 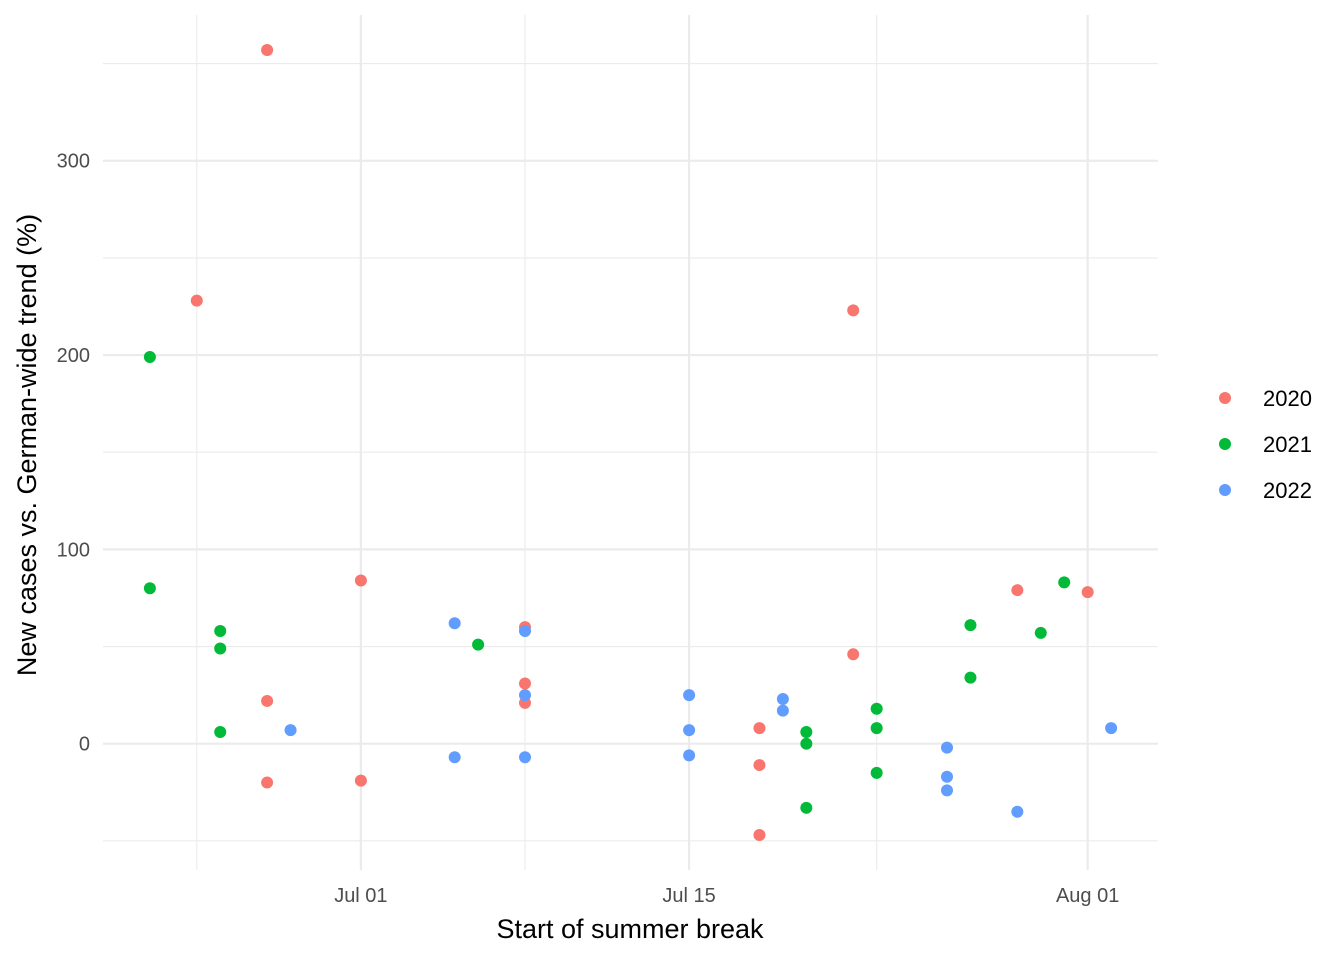 I want to click on y-tick-label: 300, so click(x=73, y=162).